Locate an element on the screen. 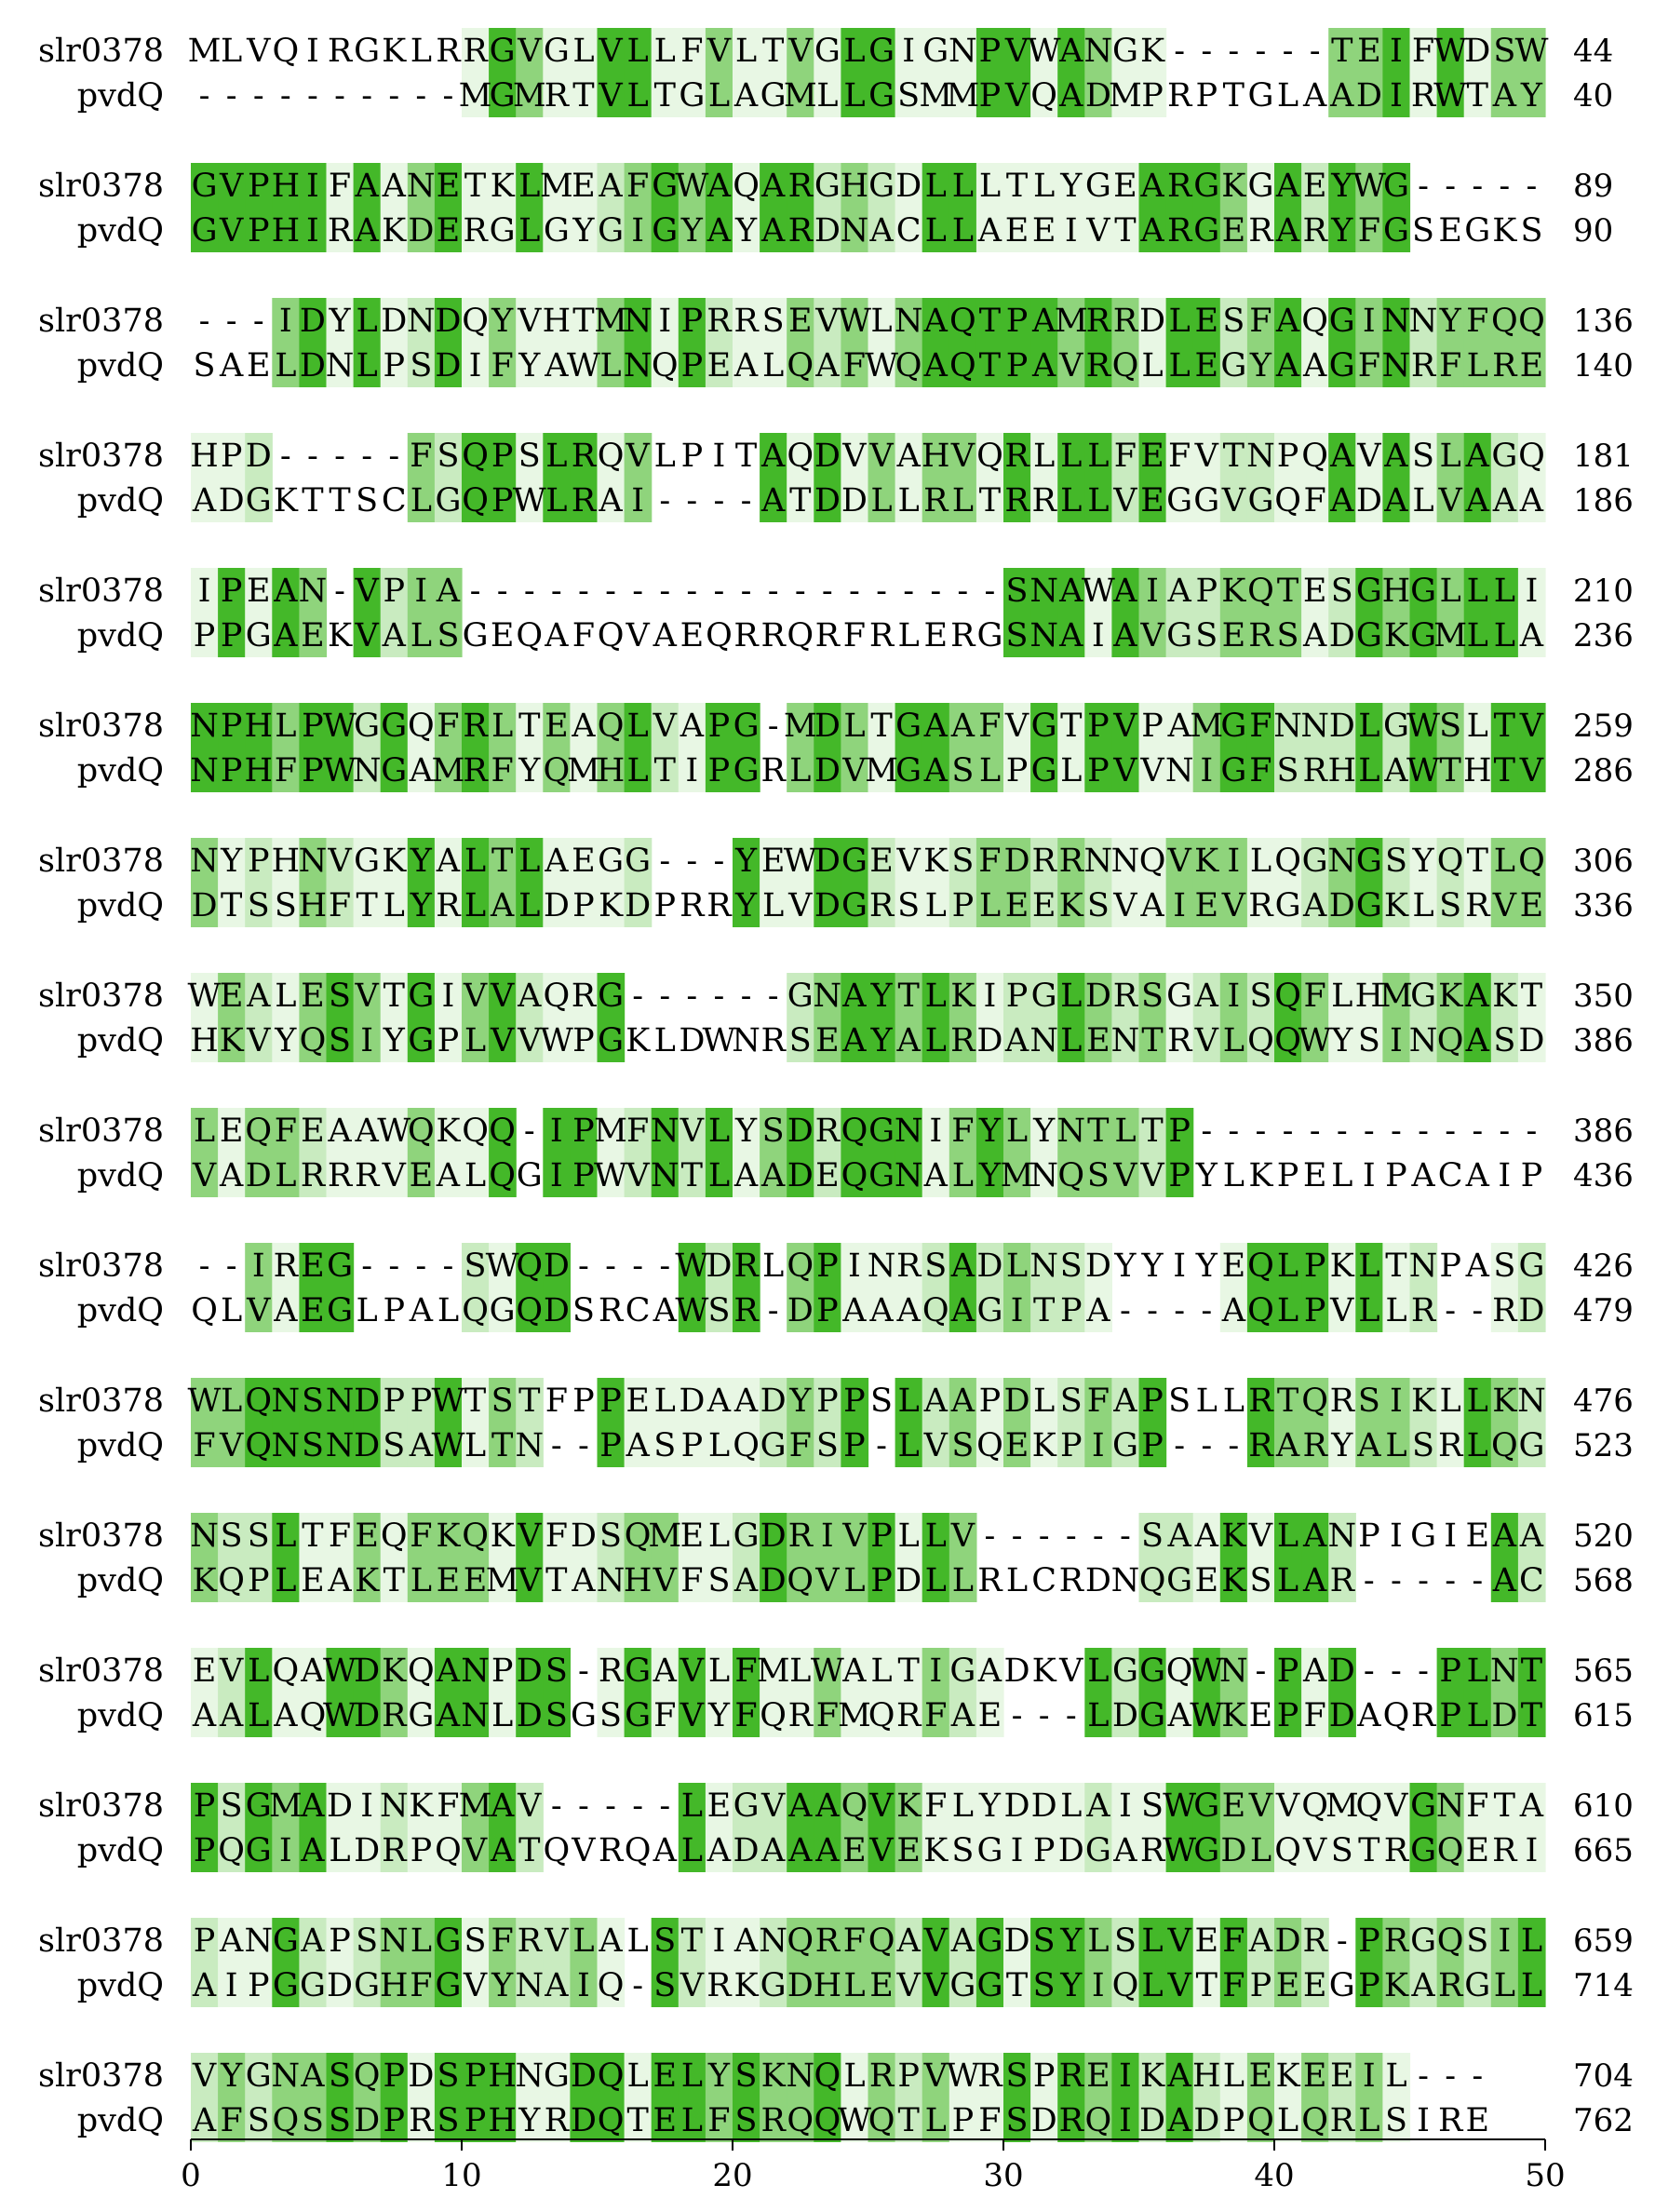 This screenshot has width=1655, height=2212. residue: C is located at coordinates (638, 1310).